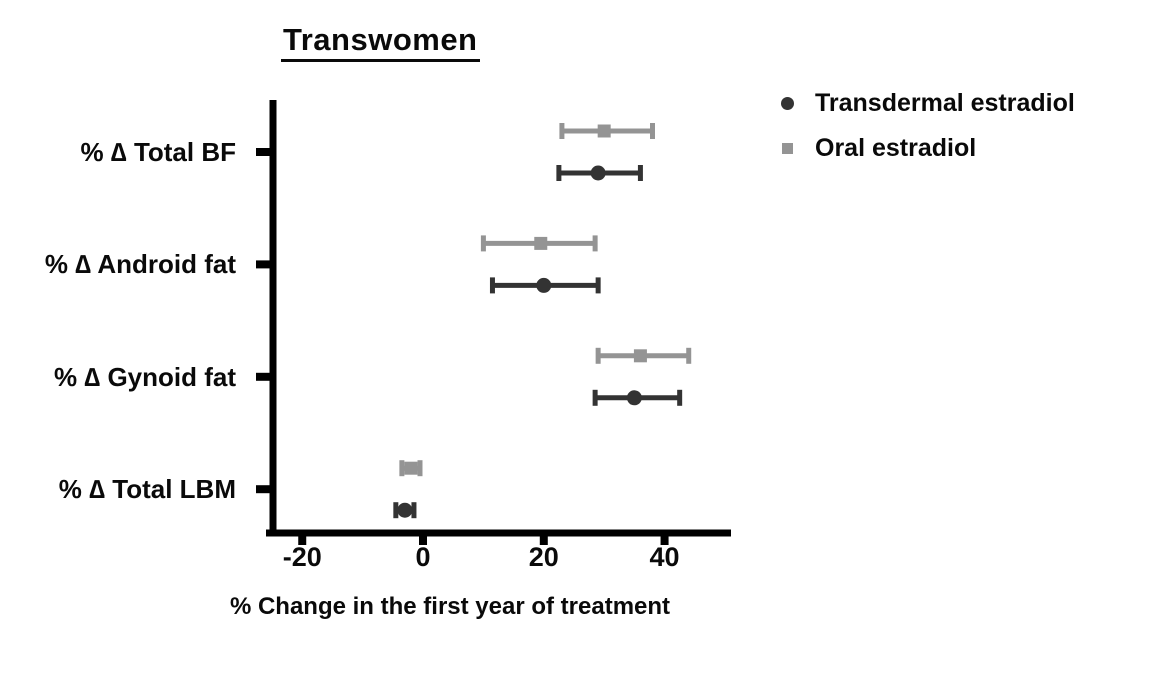  Describe the element at coordinates (787, 148) in the screenshot. I see `legend-square-icon` at that location.